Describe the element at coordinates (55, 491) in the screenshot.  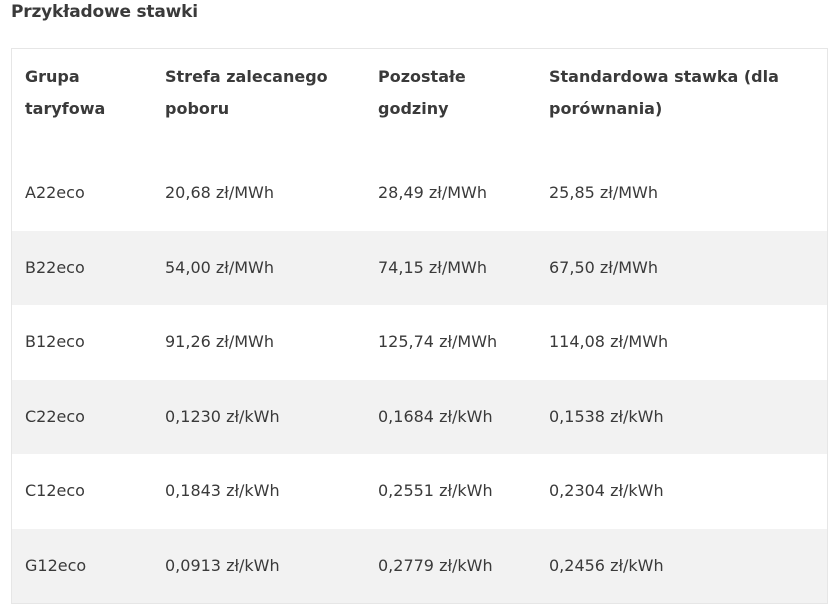
I see `cell-tariff-group: C12eco` at that location.